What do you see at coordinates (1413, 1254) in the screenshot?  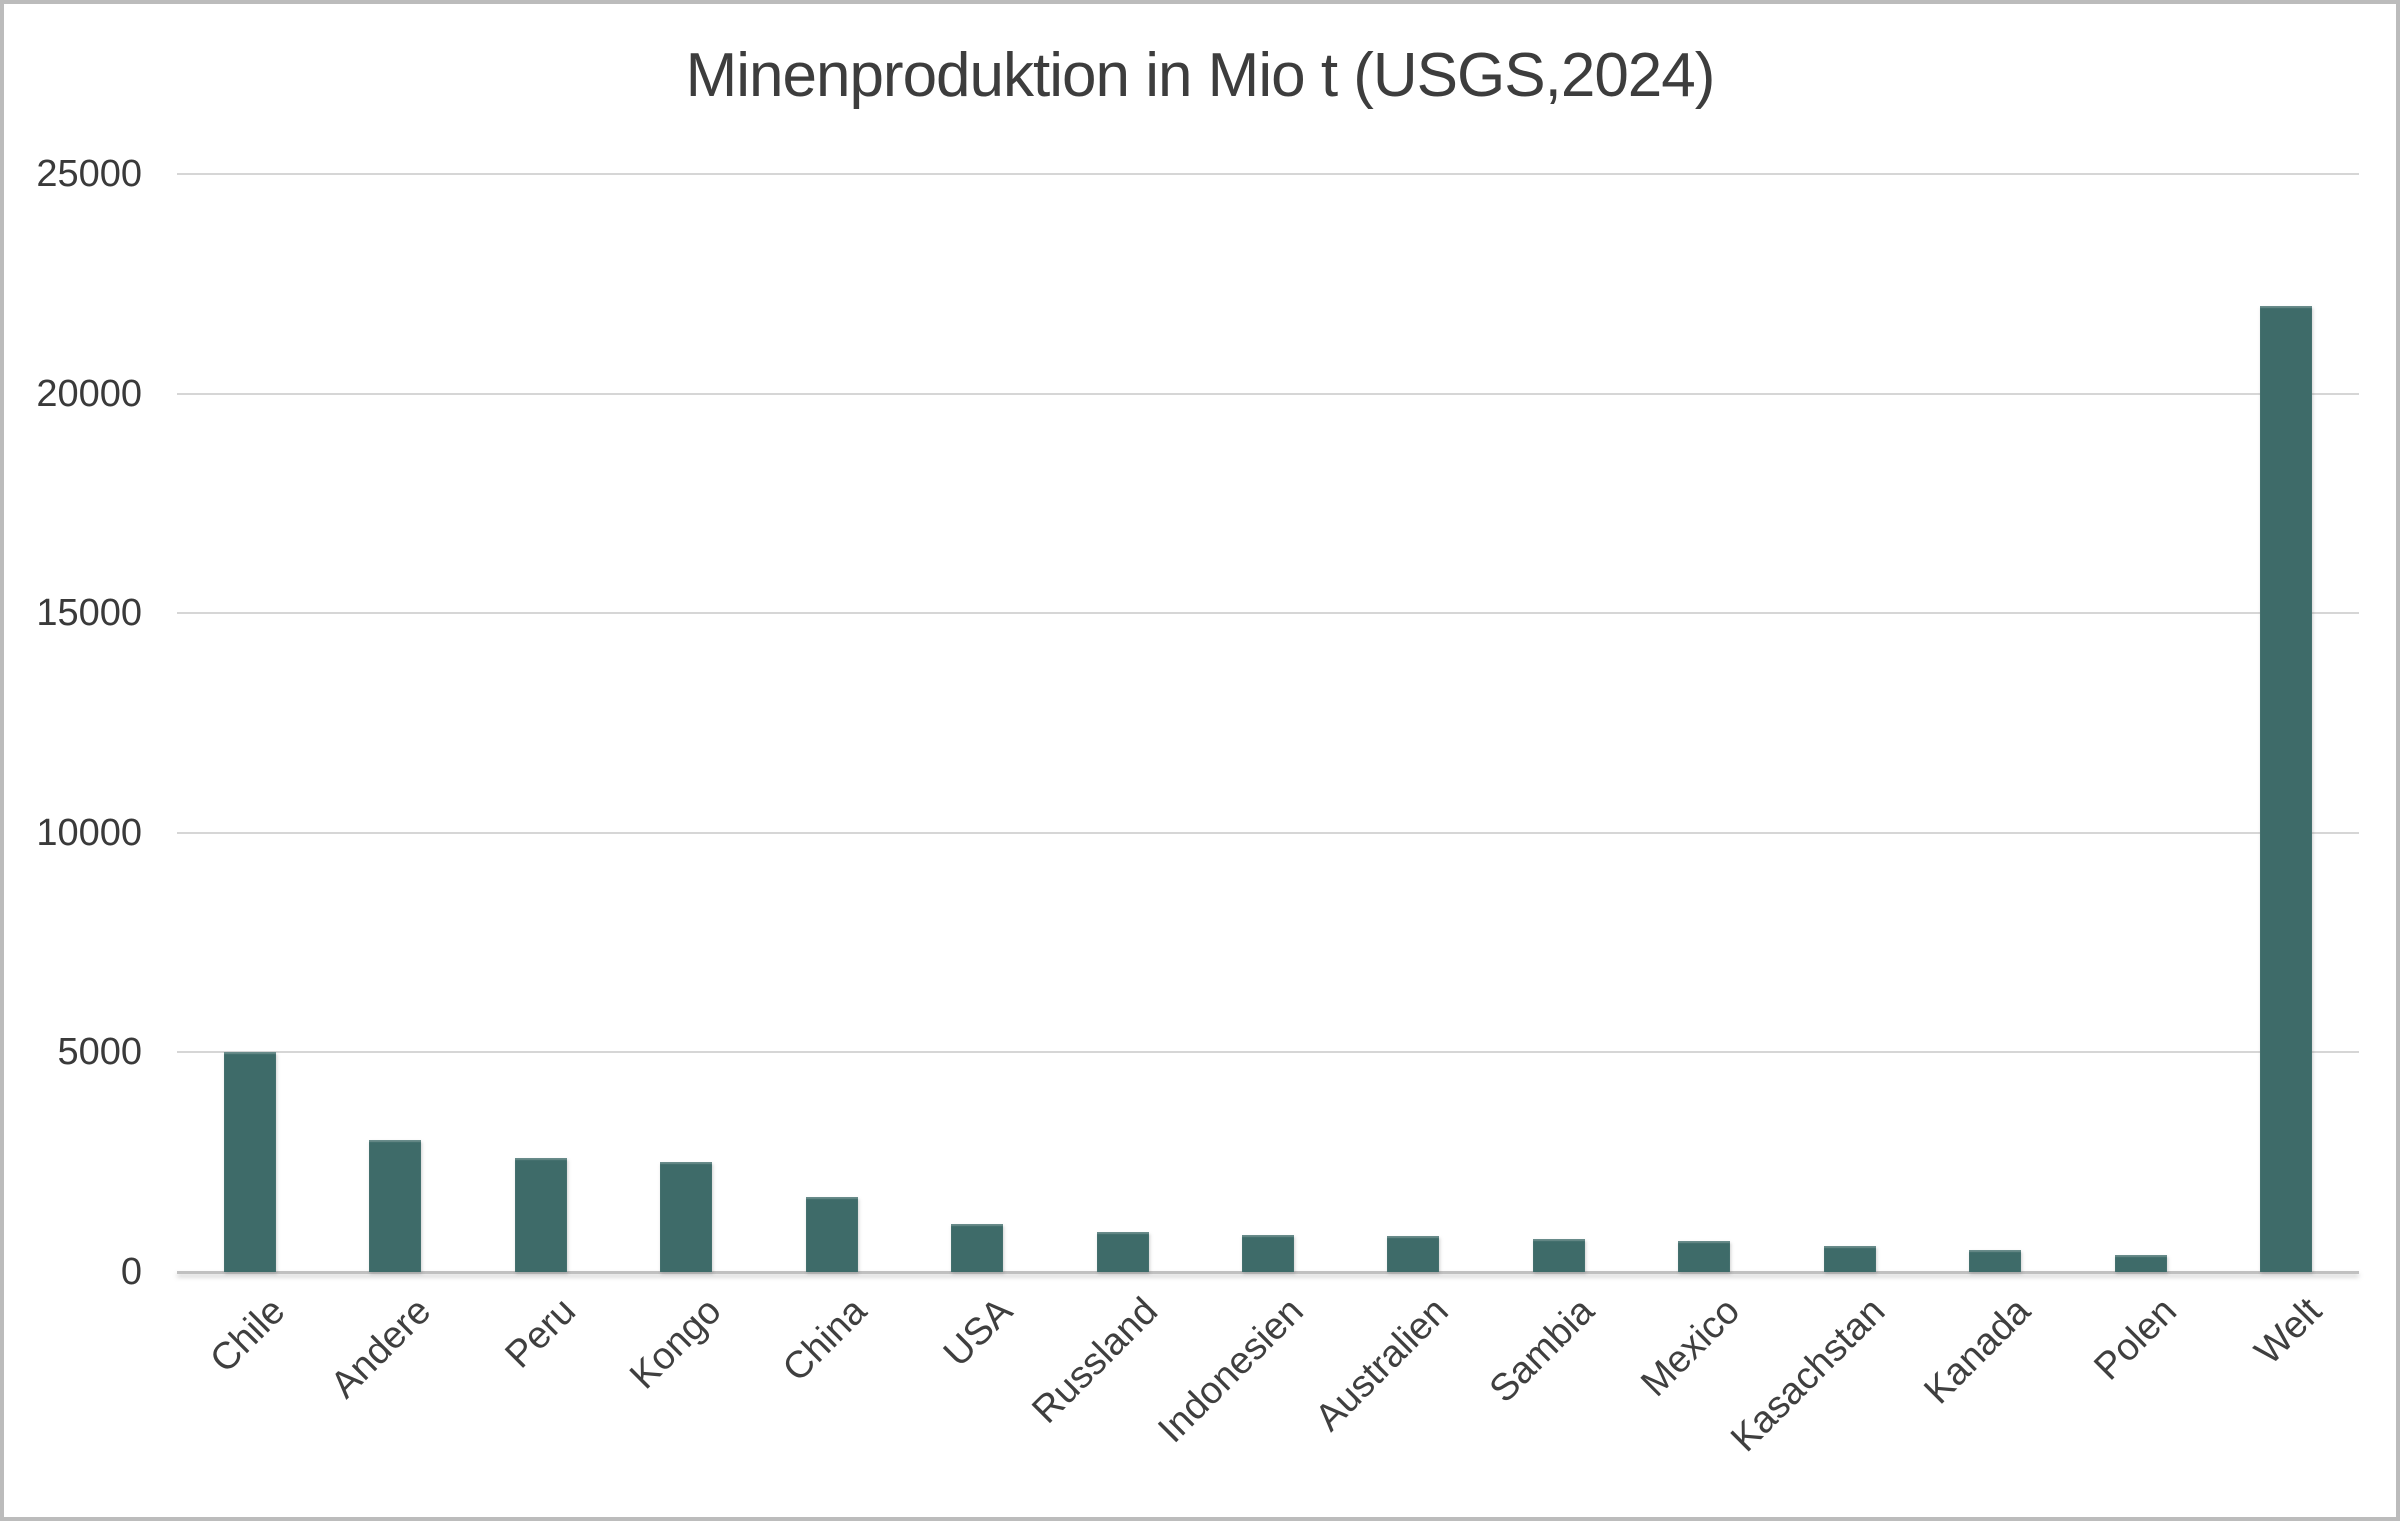 I see `bar-australien` at bounding box center [1413, 1254].